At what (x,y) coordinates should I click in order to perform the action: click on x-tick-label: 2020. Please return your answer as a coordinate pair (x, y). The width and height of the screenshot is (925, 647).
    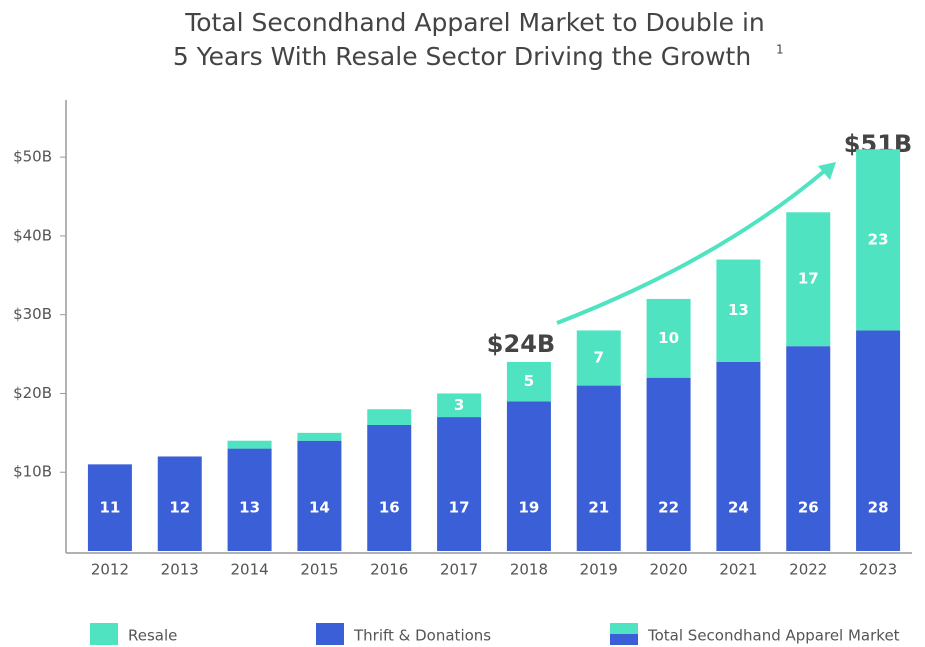
    Looking at the image, I should click on (668, 570).